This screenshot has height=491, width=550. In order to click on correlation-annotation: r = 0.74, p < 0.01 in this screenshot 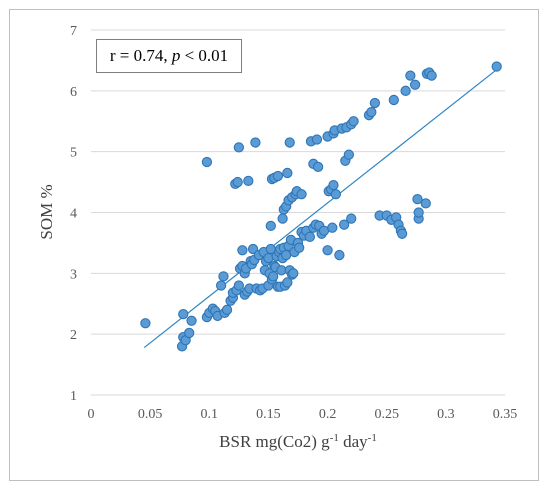, I will do `click(169, 56)`.